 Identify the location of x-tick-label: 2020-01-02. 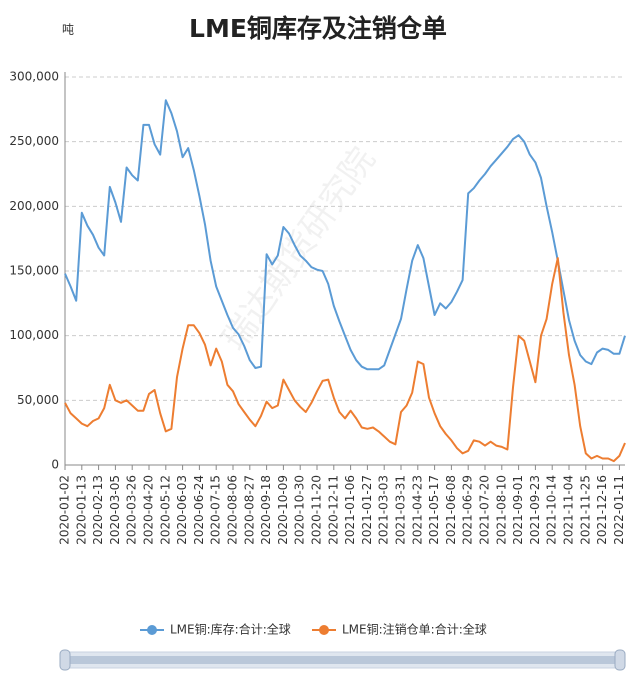
(65, 510).